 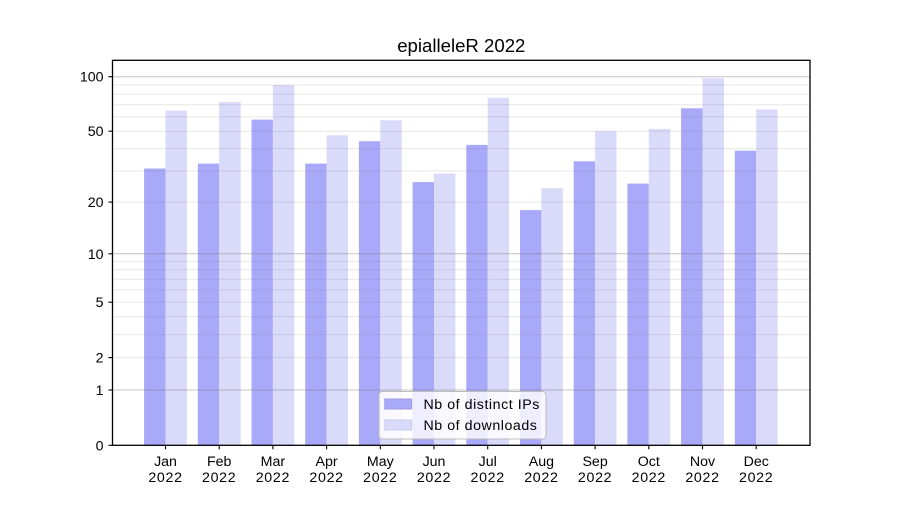 I want to click on svg-text: Jan, so click(x=165, y=462).